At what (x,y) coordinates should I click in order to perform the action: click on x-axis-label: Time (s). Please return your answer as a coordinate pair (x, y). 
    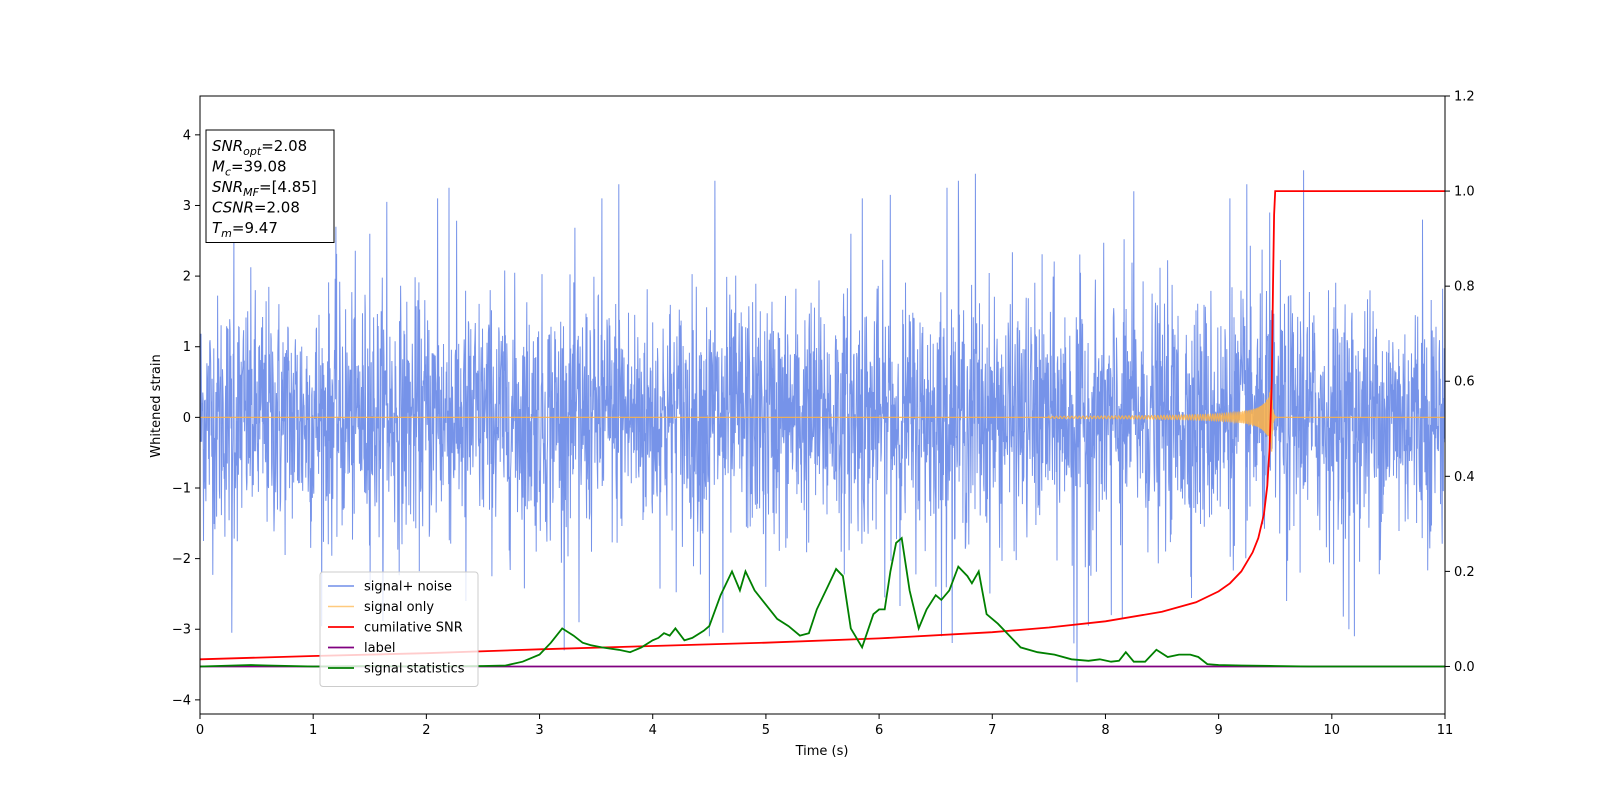
    Looking at the image, I should click on (822, 751).